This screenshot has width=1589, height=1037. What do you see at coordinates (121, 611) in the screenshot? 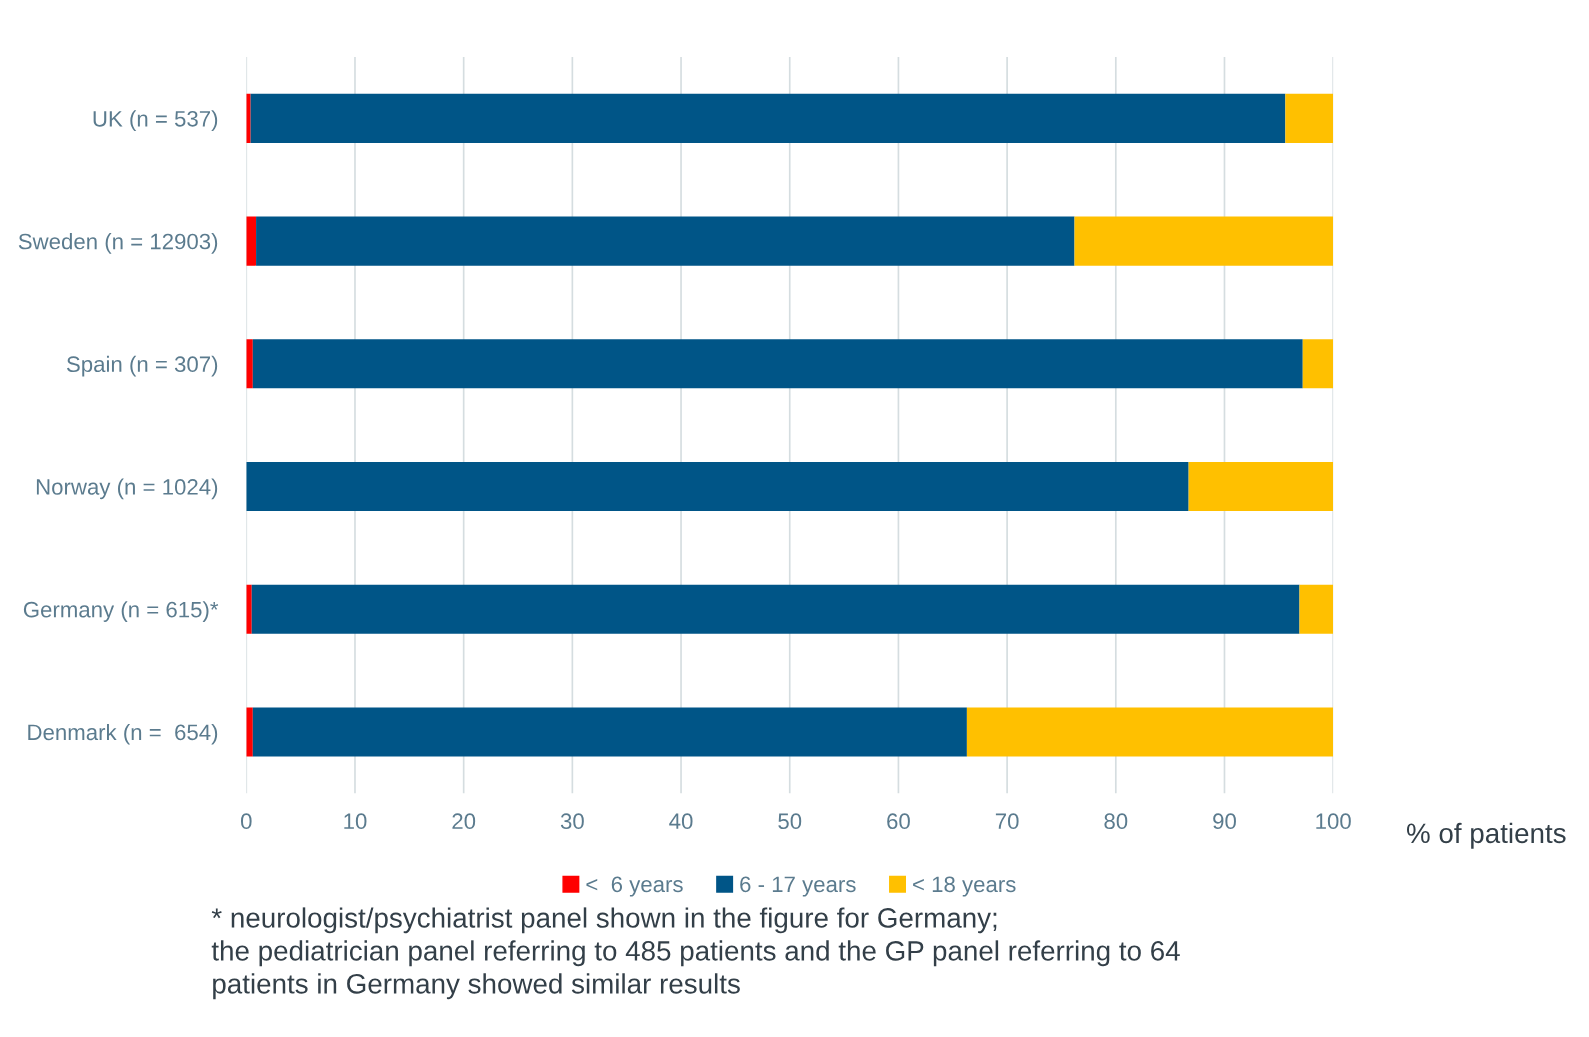
I see `y-tick-label: Germany (n = 615)*` at bounding box center [121, 611].